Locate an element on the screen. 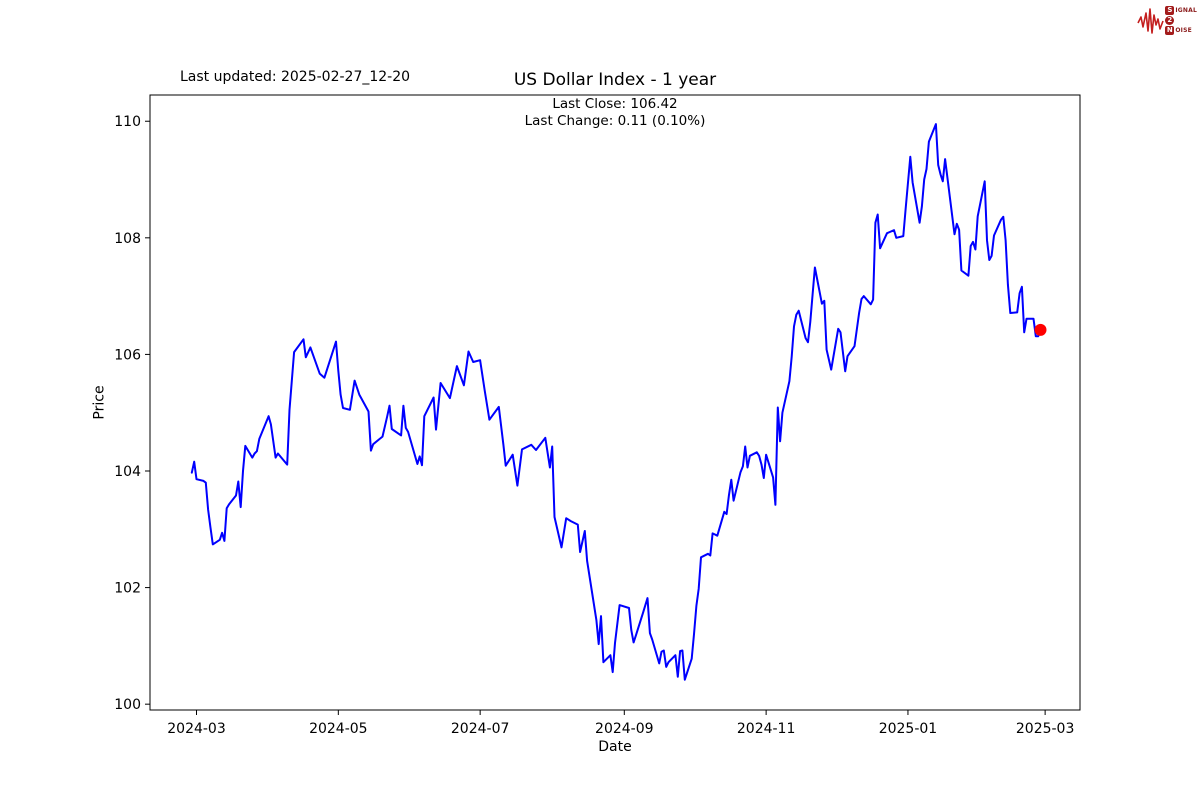 The image size is (1200, 800). logo-text: S IGNAL 2 N OISE is located at coordinates (1181, 20).